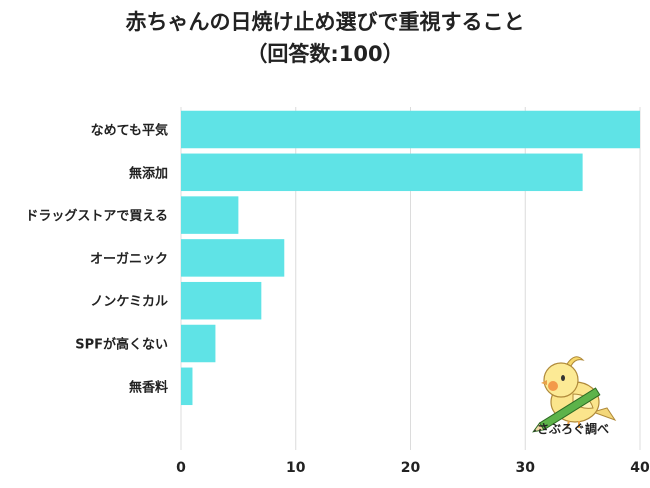  What do you see at coordinates (129, 131) in the screenshot?
I see `category-label: なめても平気` at bounding box center [129, 131].